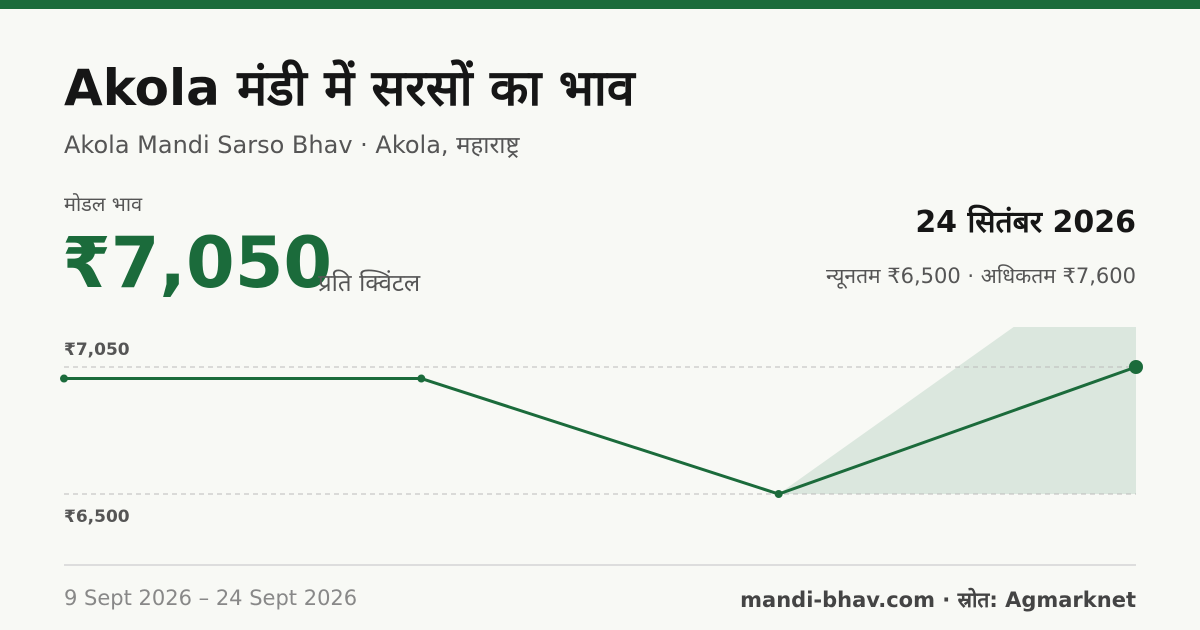 The image size is (1200, 630). Describe the element at coordinates (97, 350) in the screenshot. I see `y-tick-label: ₹7,050` at that location.